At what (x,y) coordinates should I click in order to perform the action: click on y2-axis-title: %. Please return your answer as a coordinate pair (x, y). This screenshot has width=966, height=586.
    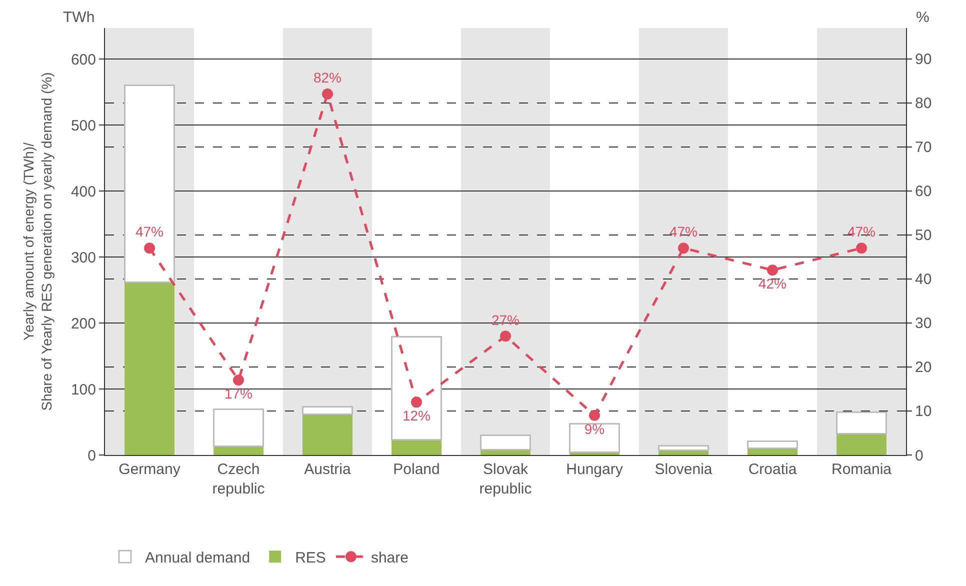
    Looking at the image, I should click on (923, 17).